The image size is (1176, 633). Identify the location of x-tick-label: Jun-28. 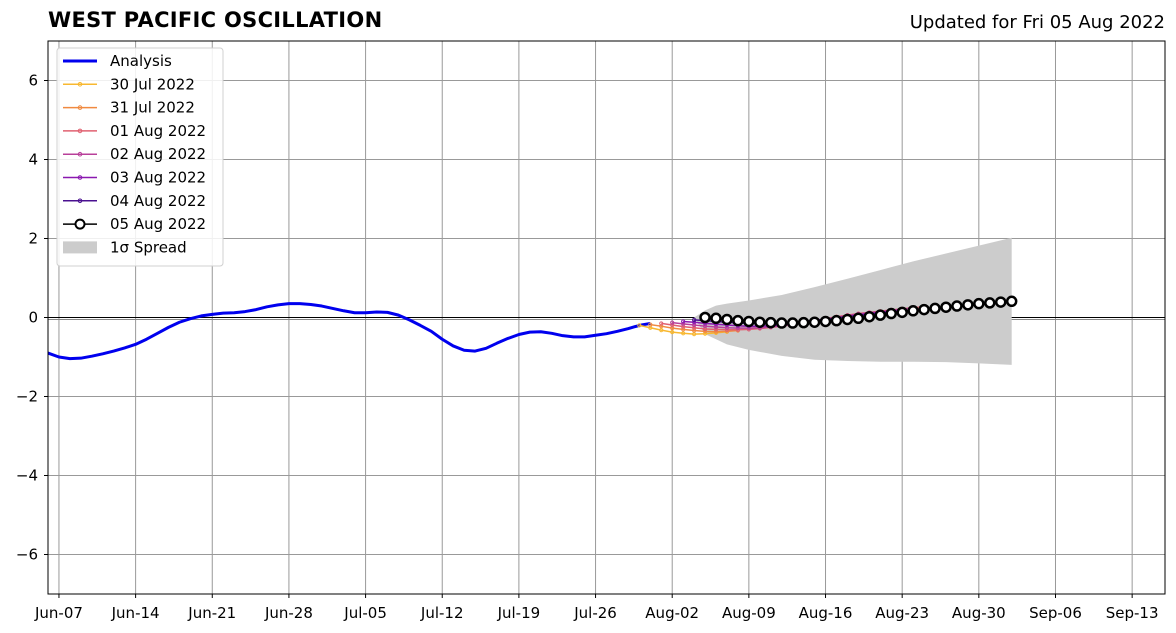
(288, 613).